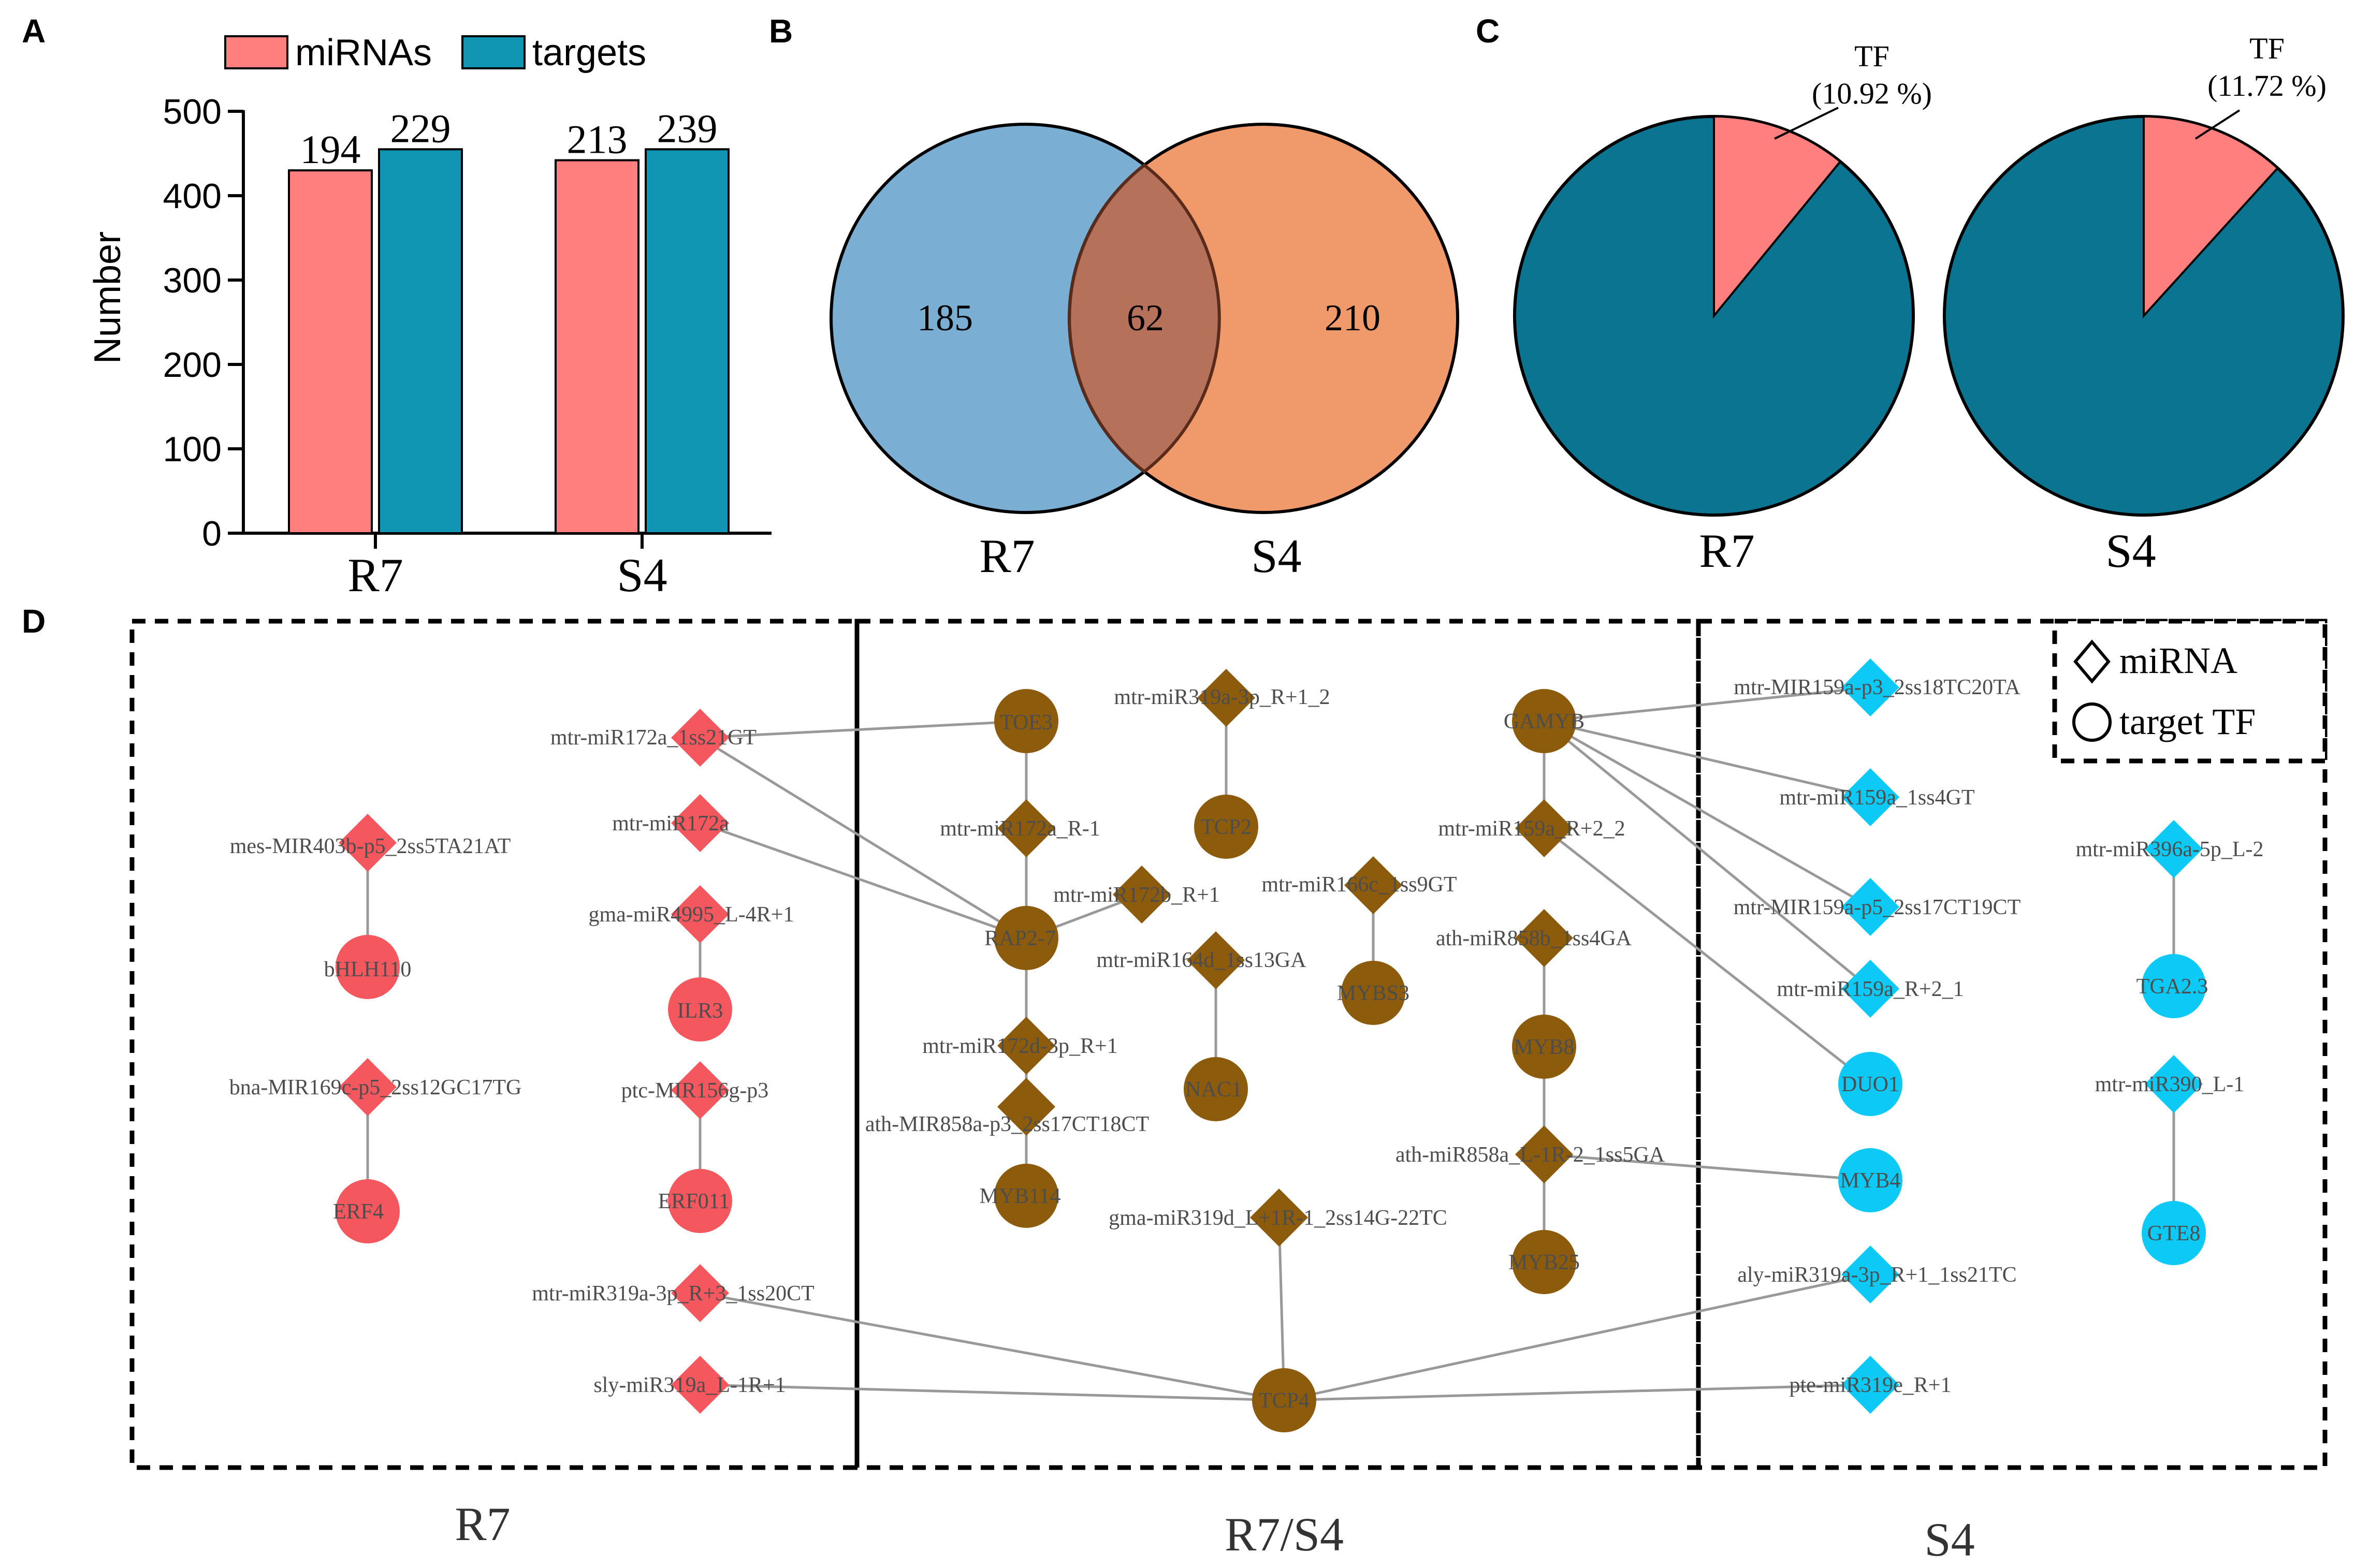 The image size is (2355, 1568). What do you see at coordinates (1488, 31) in the screenshot?
I see `panel-letter-c: C` at bounding box center [1488, 31].